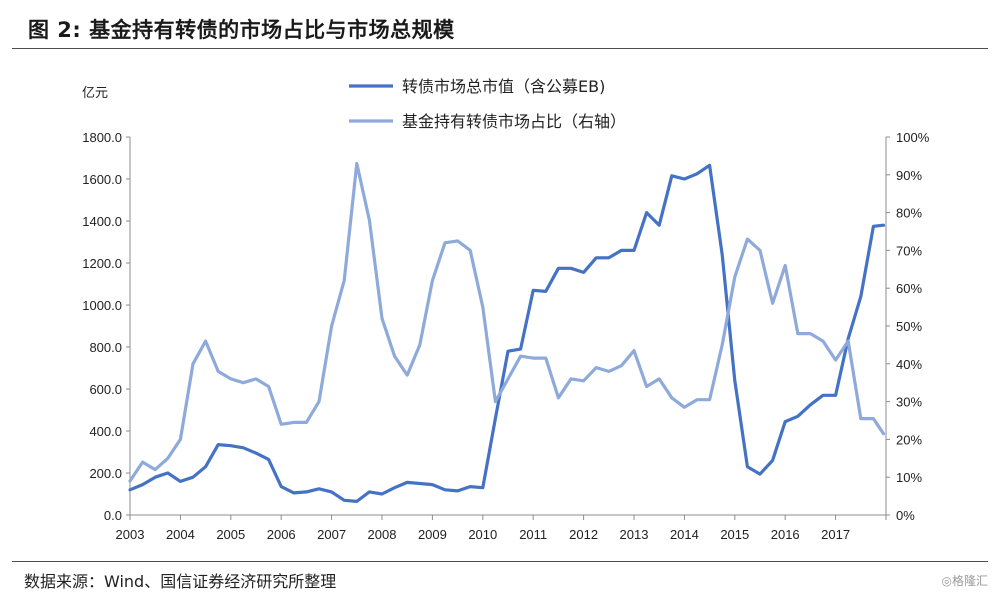 The image size is (1000, 595). What do you see at coordinates (102, 179) in the screenshot?
I see `left-tick-label: 1600.0` at bounding box center [102, 179].